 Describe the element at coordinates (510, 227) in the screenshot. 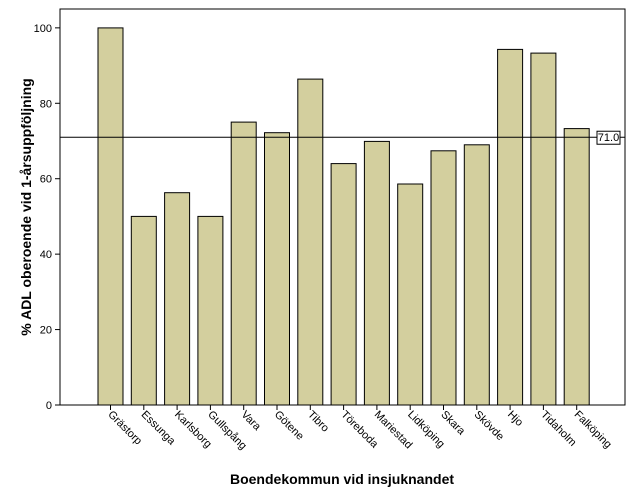

I see `bar-hjo` at that location.